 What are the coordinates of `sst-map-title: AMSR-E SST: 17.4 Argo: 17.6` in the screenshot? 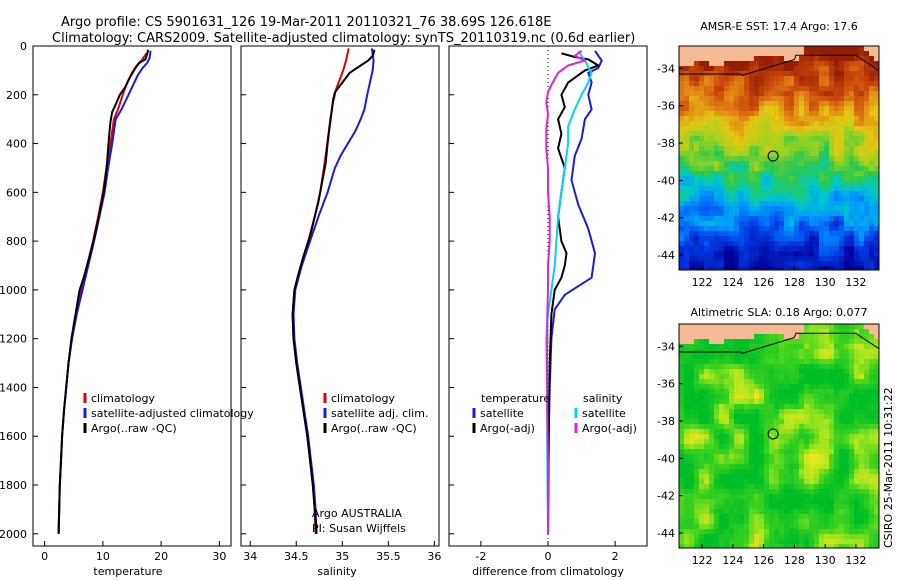 It's located at (779, 26).